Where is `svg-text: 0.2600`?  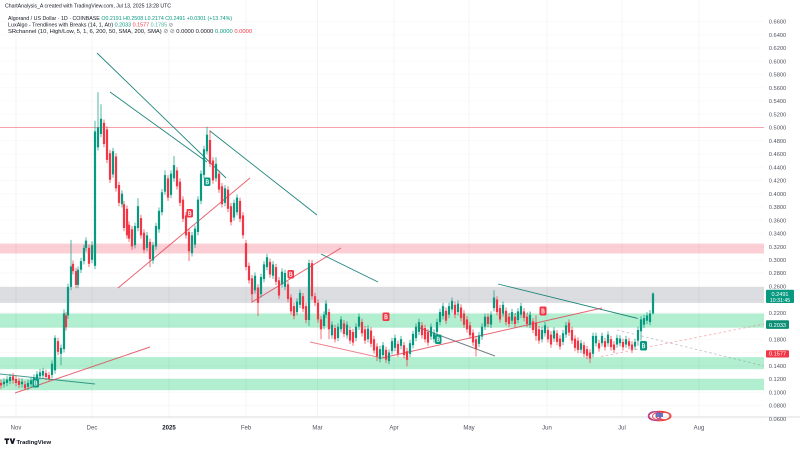 svg-text: 0.2600 is located at coordinates (777, 288).